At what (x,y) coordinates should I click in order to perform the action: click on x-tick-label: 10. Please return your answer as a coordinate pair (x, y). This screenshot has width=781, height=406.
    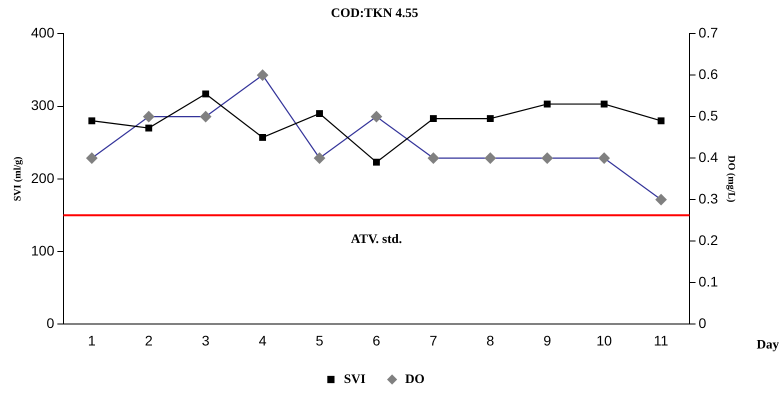
    Looking at the image, I should click on (604, 340).